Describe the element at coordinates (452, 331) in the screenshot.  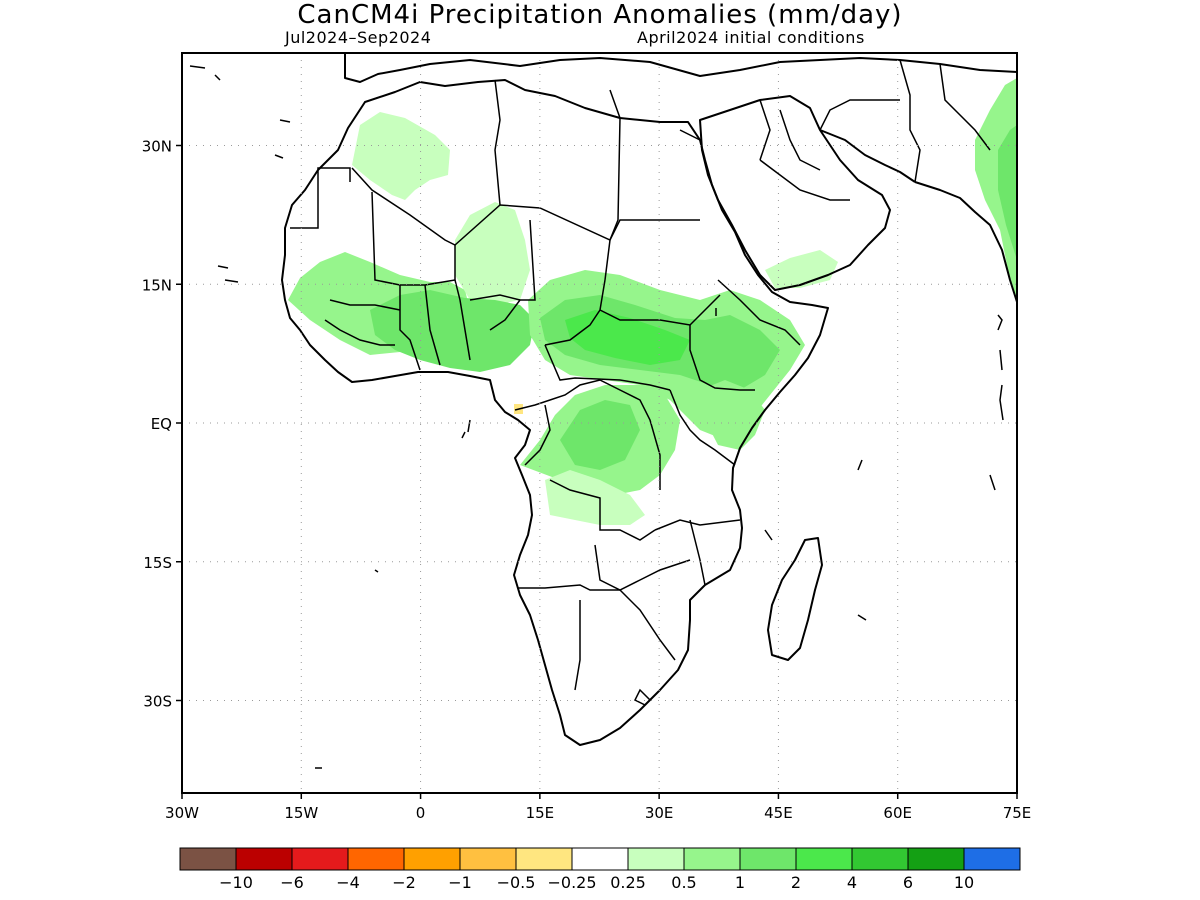
I see `anomaly-region-sahel-central` at that location.